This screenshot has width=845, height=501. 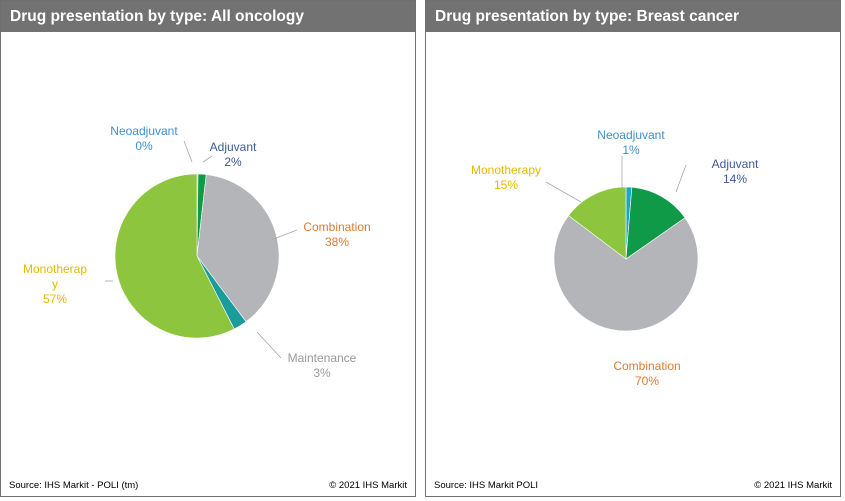 What do you see at coordinates (735, 179) in the screenshot?
I see `label-adjuvant-pct: 14%` at bounding box center [735, 179].